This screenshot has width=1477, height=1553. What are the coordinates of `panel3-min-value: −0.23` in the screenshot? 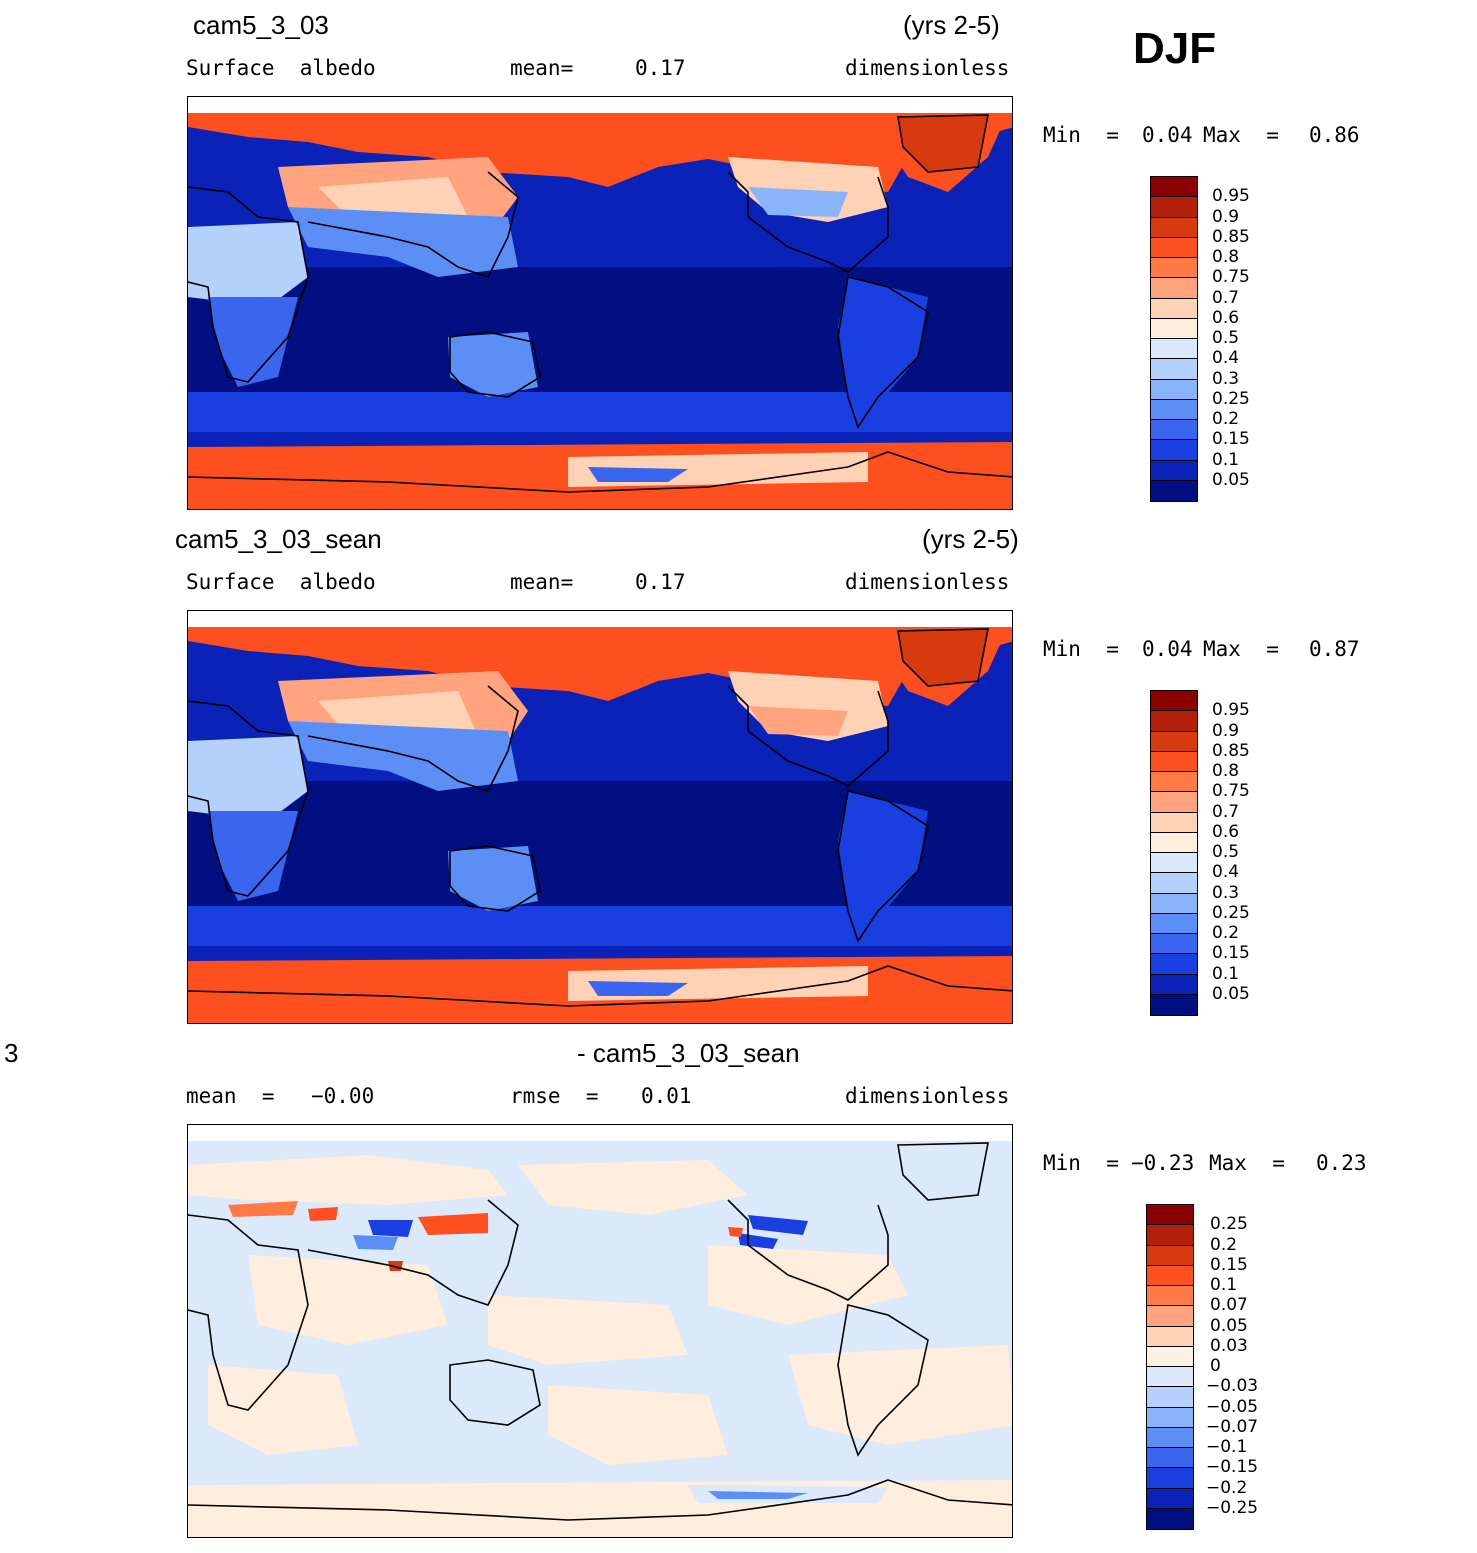 It's located at (1163, 1163).